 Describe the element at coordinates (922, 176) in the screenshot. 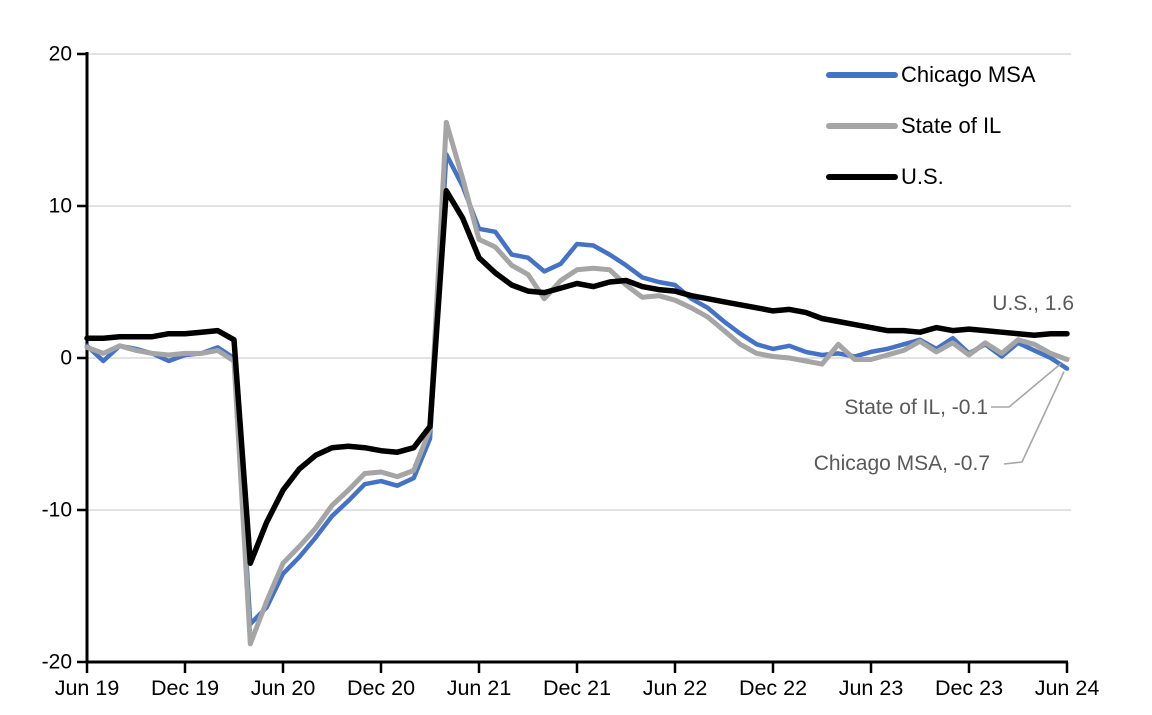

I see `legend-label-us: U.S.` at that location.